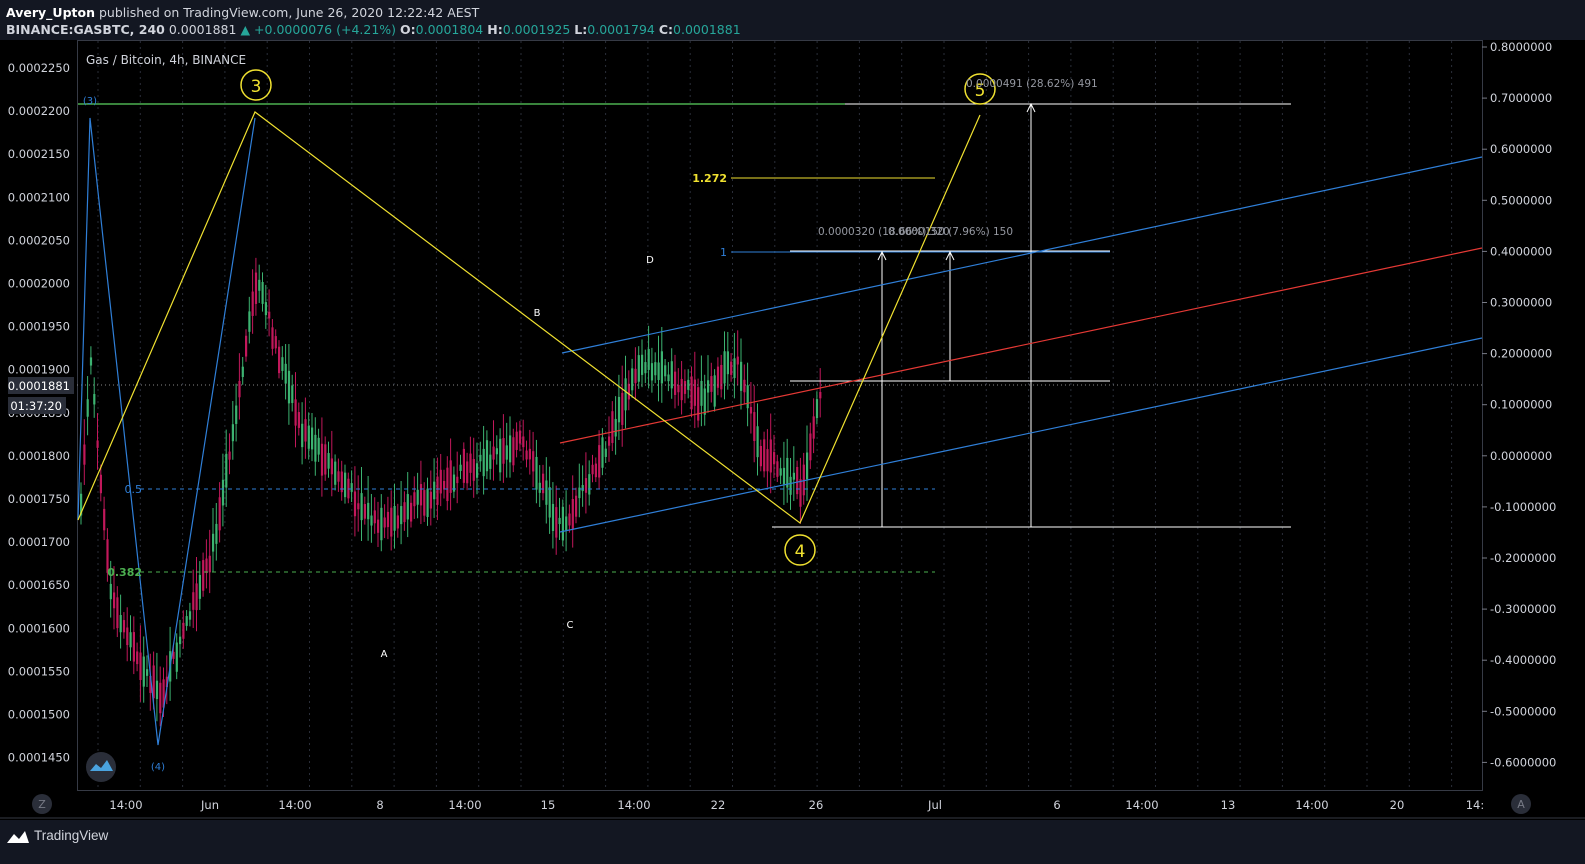 This screenshot has height=864, width=1585. I want to click on channel-lower-line, so click(1021, 435).